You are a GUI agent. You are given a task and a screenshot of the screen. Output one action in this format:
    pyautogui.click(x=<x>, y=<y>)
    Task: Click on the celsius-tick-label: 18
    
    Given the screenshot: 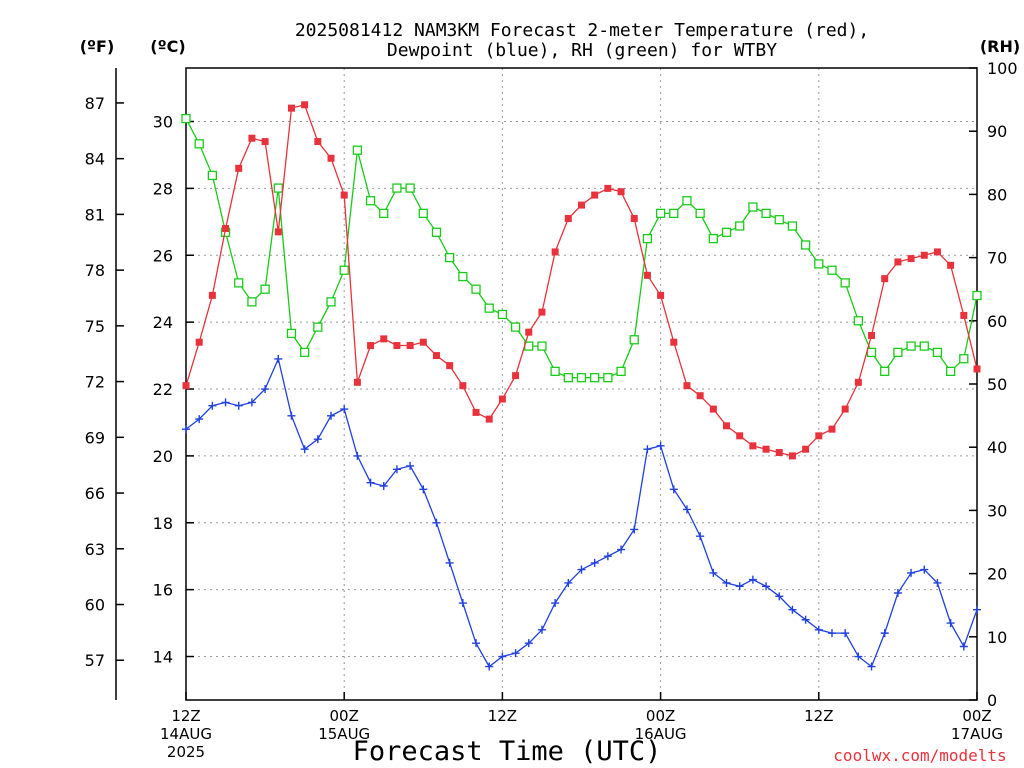 What is the action you would take?
    pyautogui.click(x=163, y=523)
    